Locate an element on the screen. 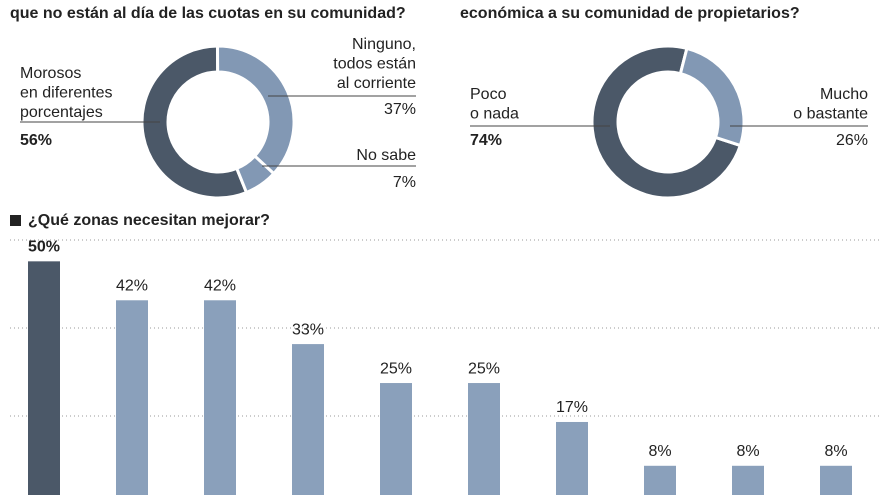 This screenshot has height=495, width=880. value-label: 56% is located at coordinates (36, 140).